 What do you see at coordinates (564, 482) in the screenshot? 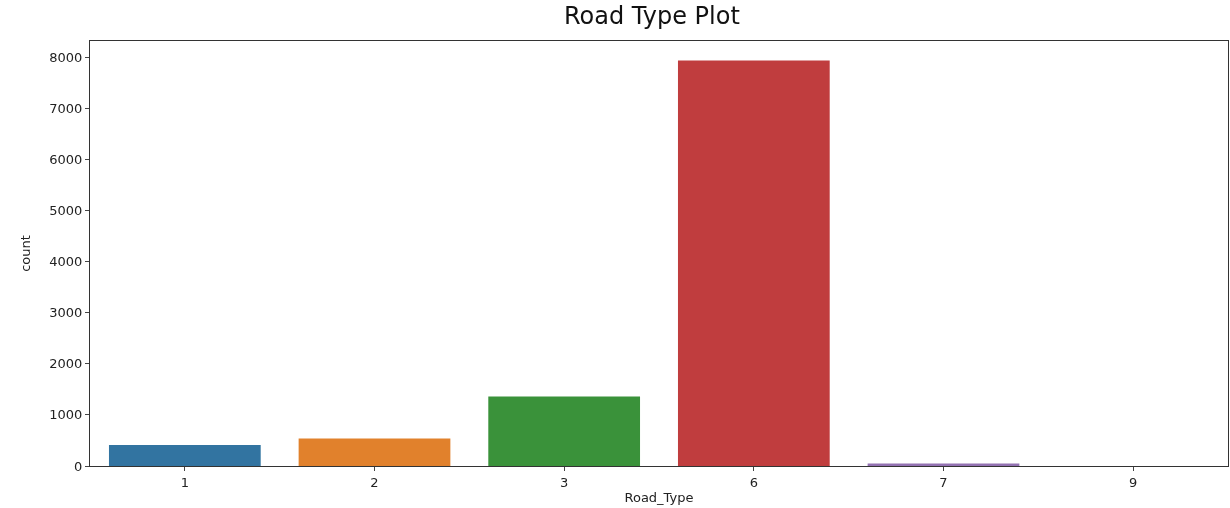
I see `x-tick-label: 3` at bounding box center [564, 482].